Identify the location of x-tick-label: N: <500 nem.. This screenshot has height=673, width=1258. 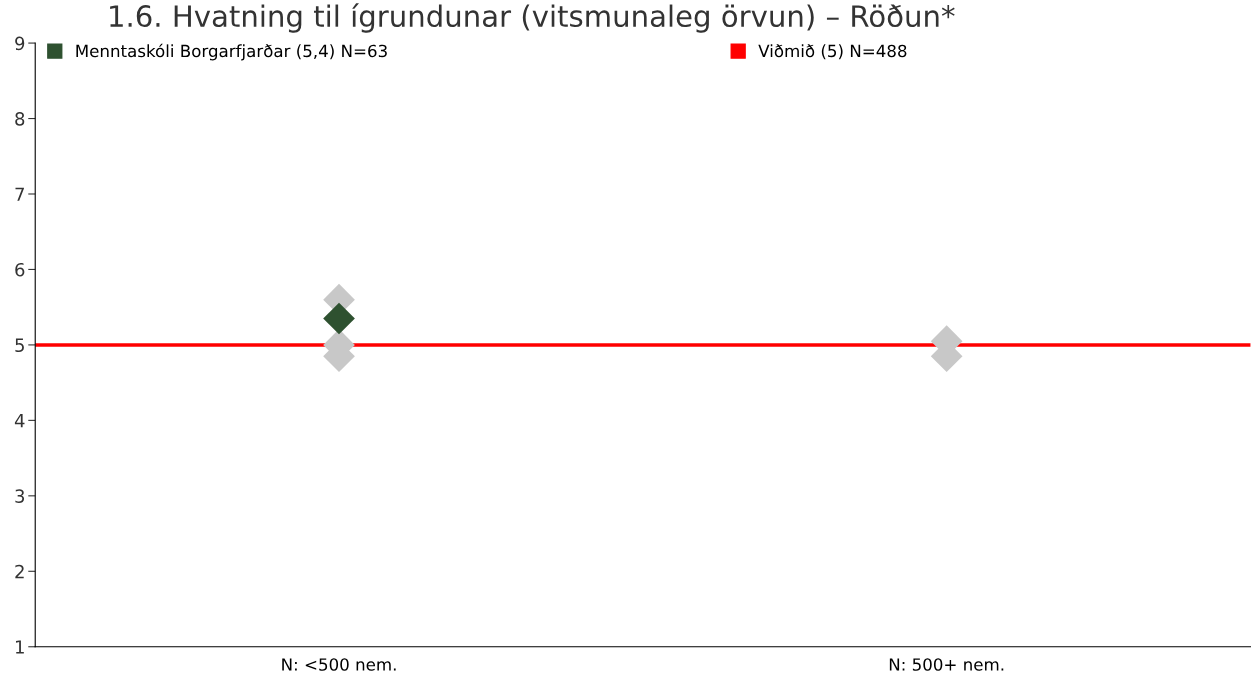
(339, 664).